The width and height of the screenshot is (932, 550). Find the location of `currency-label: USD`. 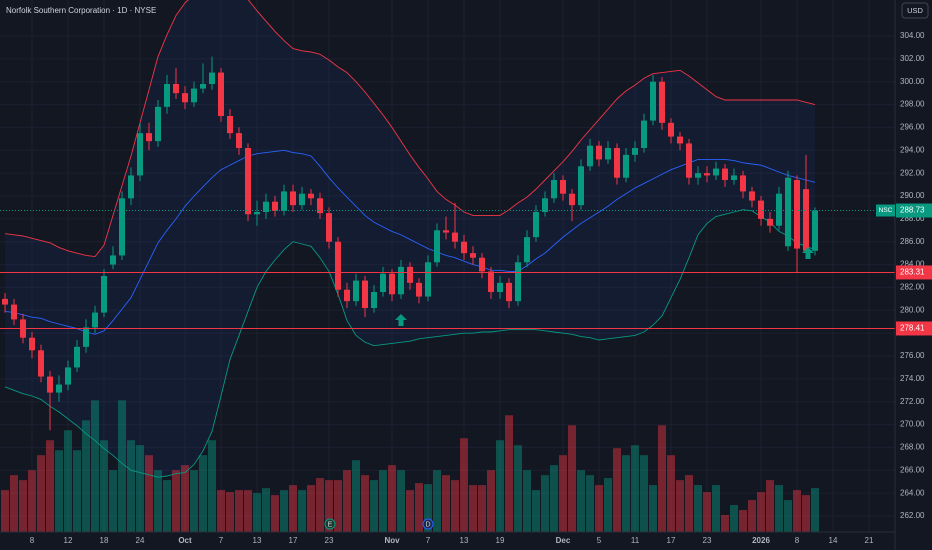

currency-label: USD is located at coordinates (915, 10).